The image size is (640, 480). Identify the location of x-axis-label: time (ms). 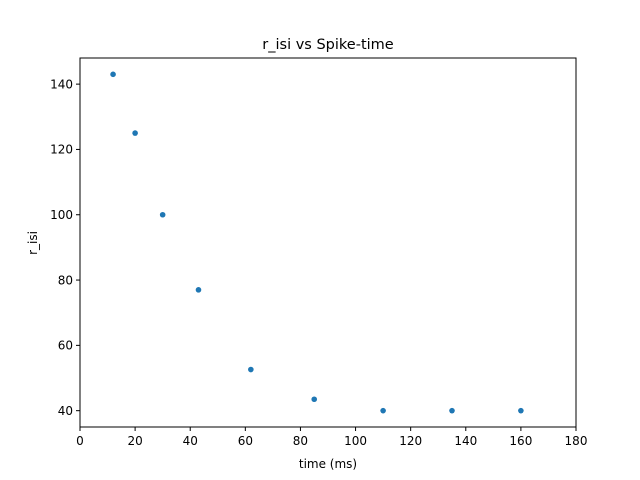
(328, 464).